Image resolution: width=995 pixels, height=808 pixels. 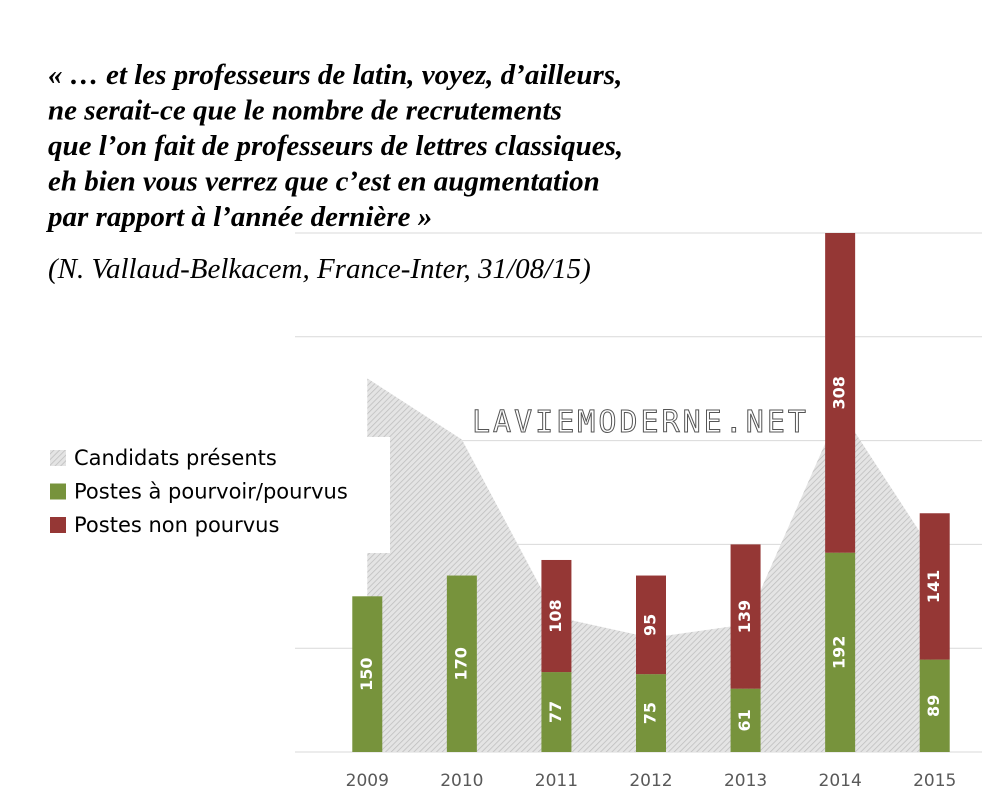 I want to click on value-label: 95, so click(x=650, y=625).